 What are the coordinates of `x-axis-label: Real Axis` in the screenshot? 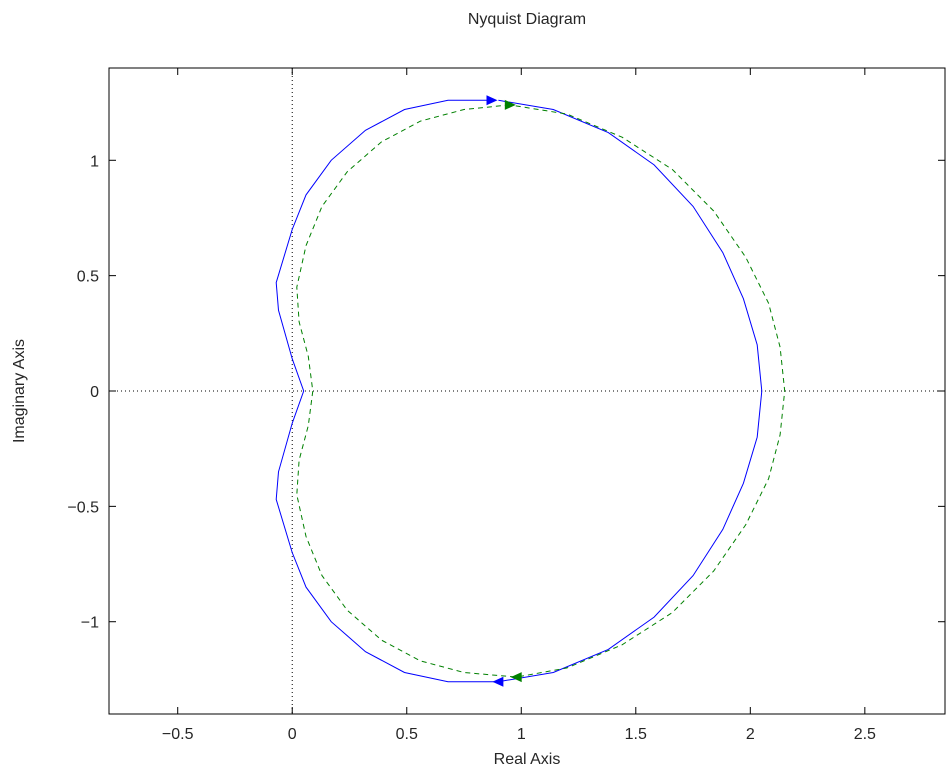 It's located at (527, 759).